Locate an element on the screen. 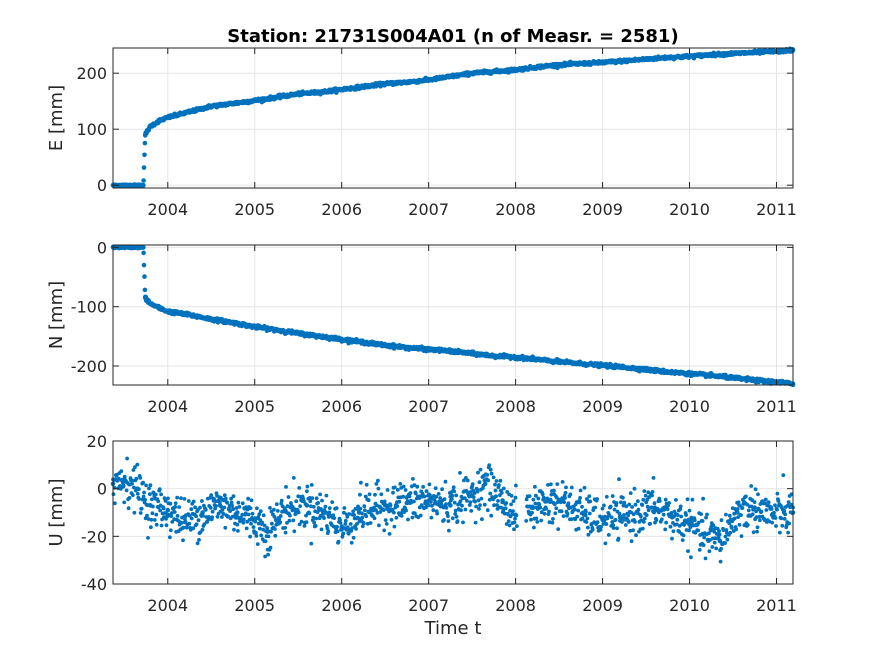 Image resolution: width=875 pixels, height=656 pixels. x-tick-label: 2011 is located at coordinates (776, 605).